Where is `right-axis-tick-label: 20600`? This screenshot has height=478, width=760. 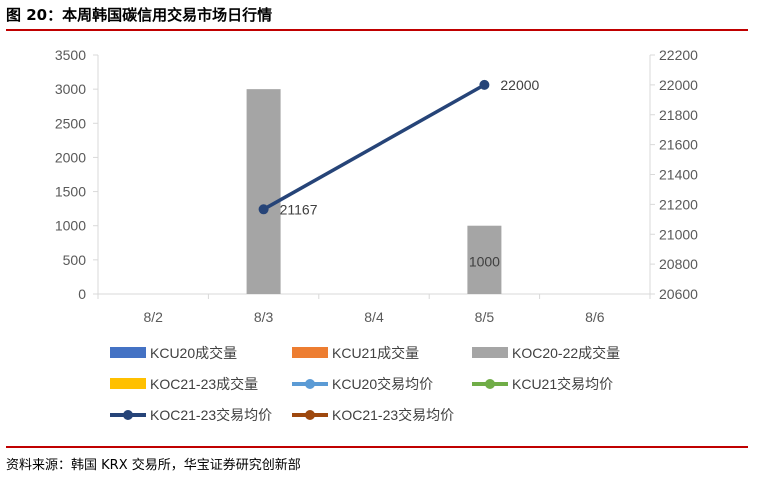 right-axis-tick-label: 20600 is located at coordinates (678, 294).